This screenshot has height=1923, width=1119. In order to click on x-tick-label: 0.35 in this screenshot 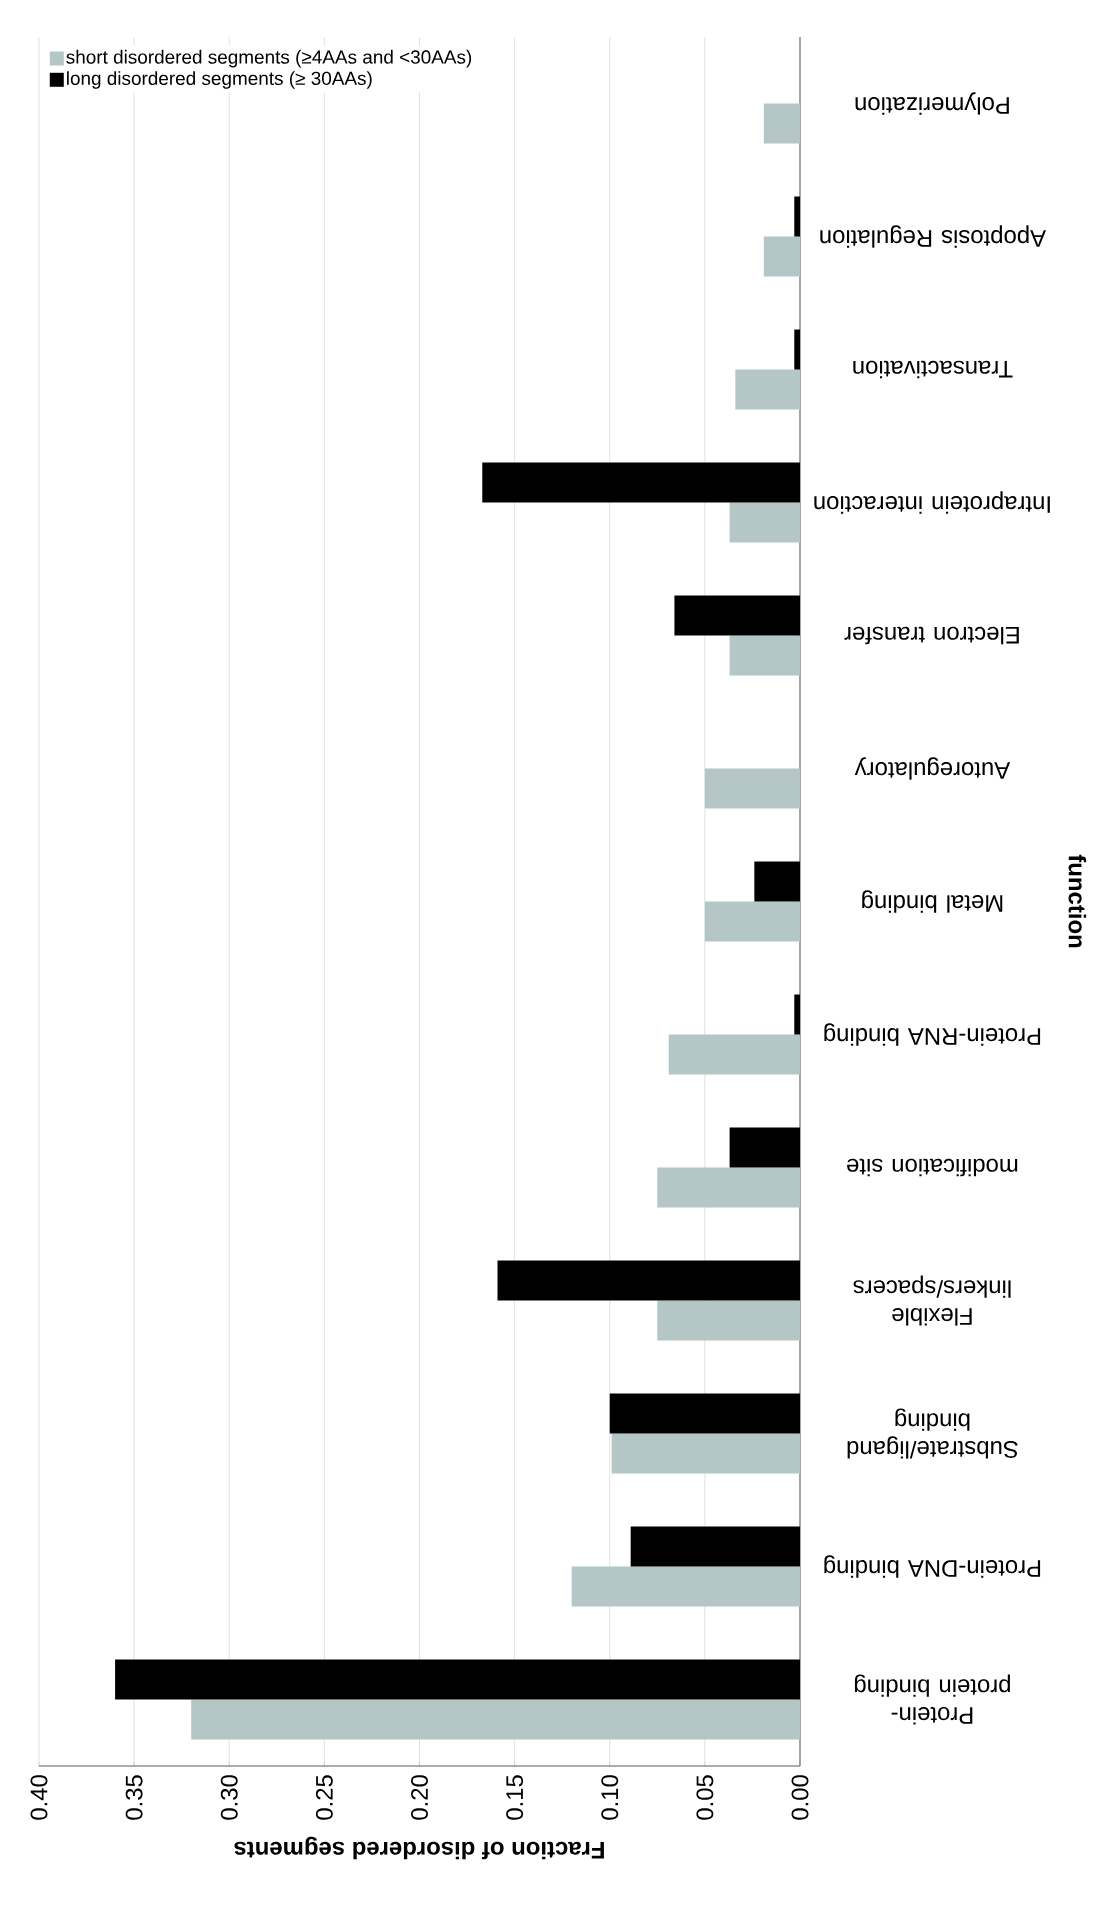, I will do `click(134, 1797)`.